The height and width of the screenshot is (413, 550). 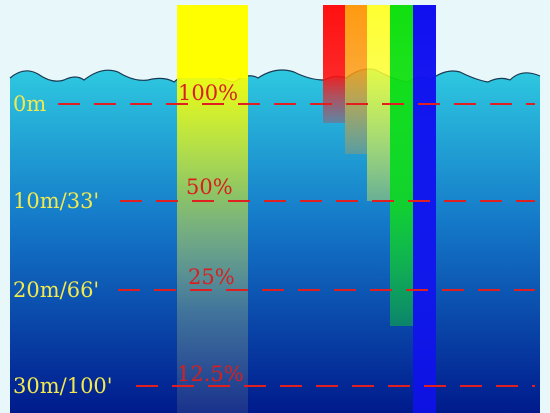 I want to click on intensity-label-12-5: 12.5%, so click(x=210, y=374).